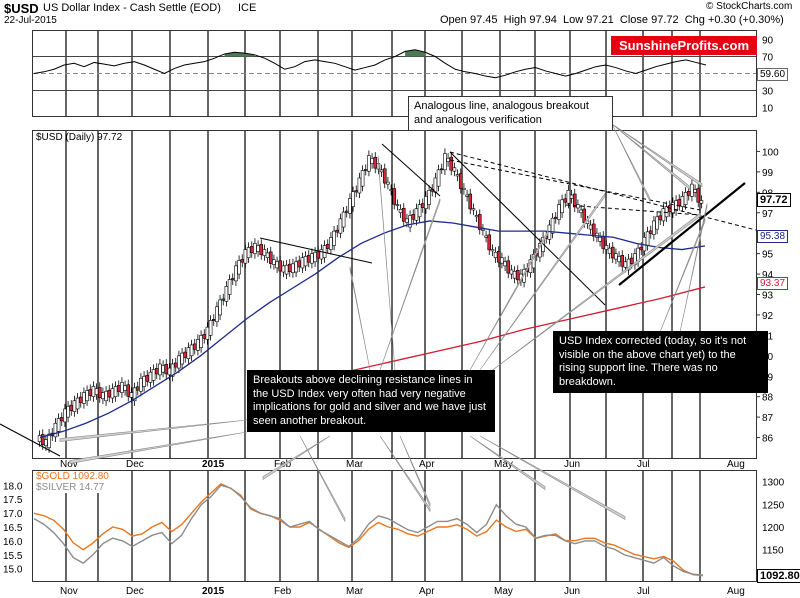 Image resolution: width=800 pixels, height=598 pixels. Describe the element at coordinates (79, 137) in the screenshot. I see `main-chart-title: $USD (Daily) 97.72` at that location.